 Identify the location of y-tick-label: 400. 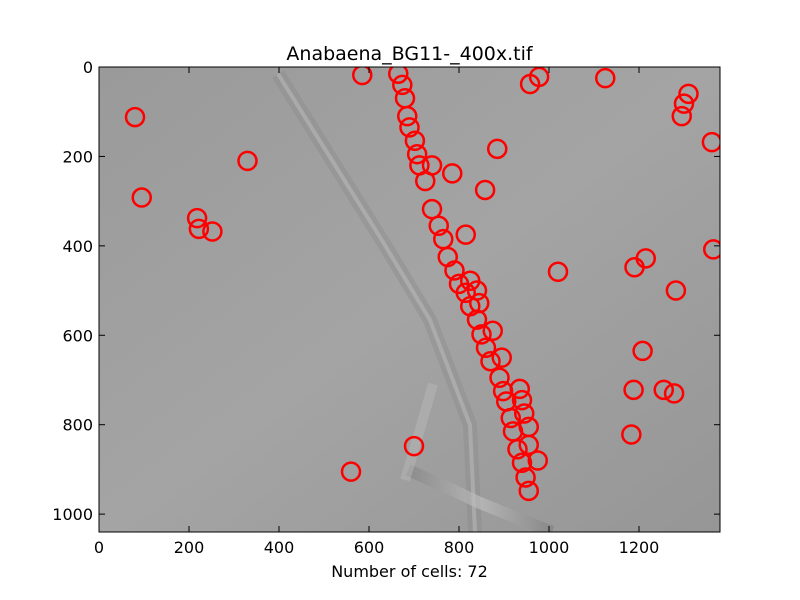
(77, 246).